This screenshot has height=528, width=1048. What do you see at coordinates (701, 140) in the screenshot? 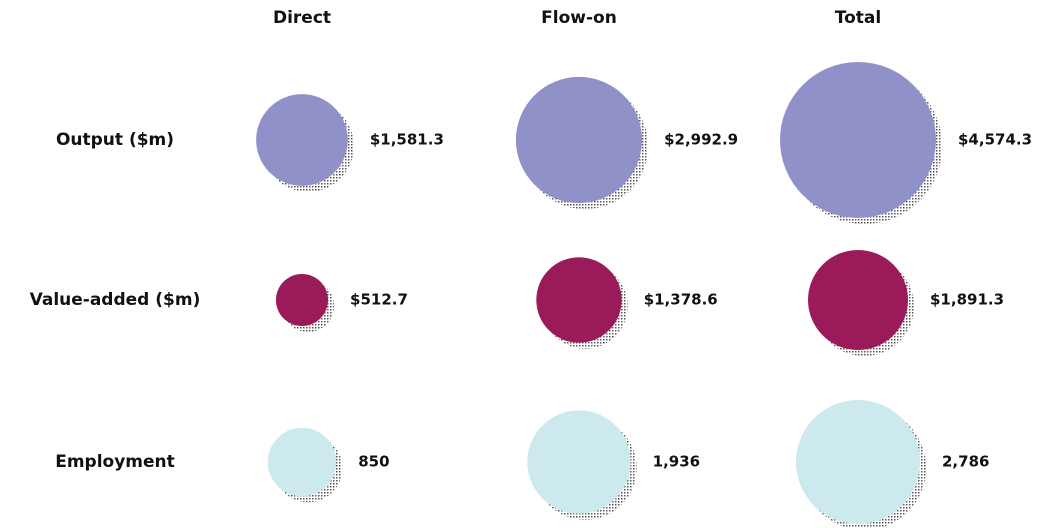
I see `value-label: $2,992.9` at bounding box center [701, 140].